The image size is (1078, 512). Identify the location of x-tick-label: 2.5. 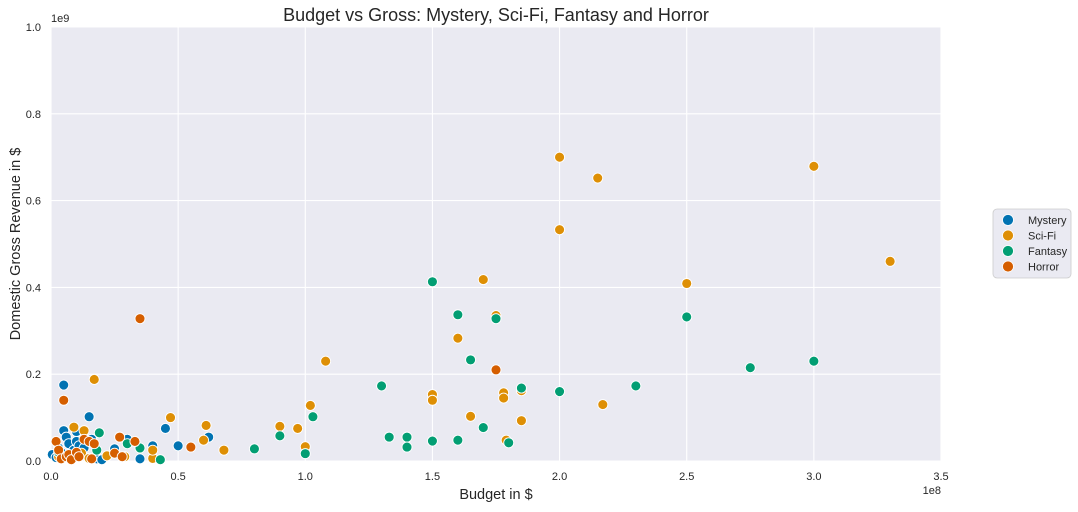
(686, 477).